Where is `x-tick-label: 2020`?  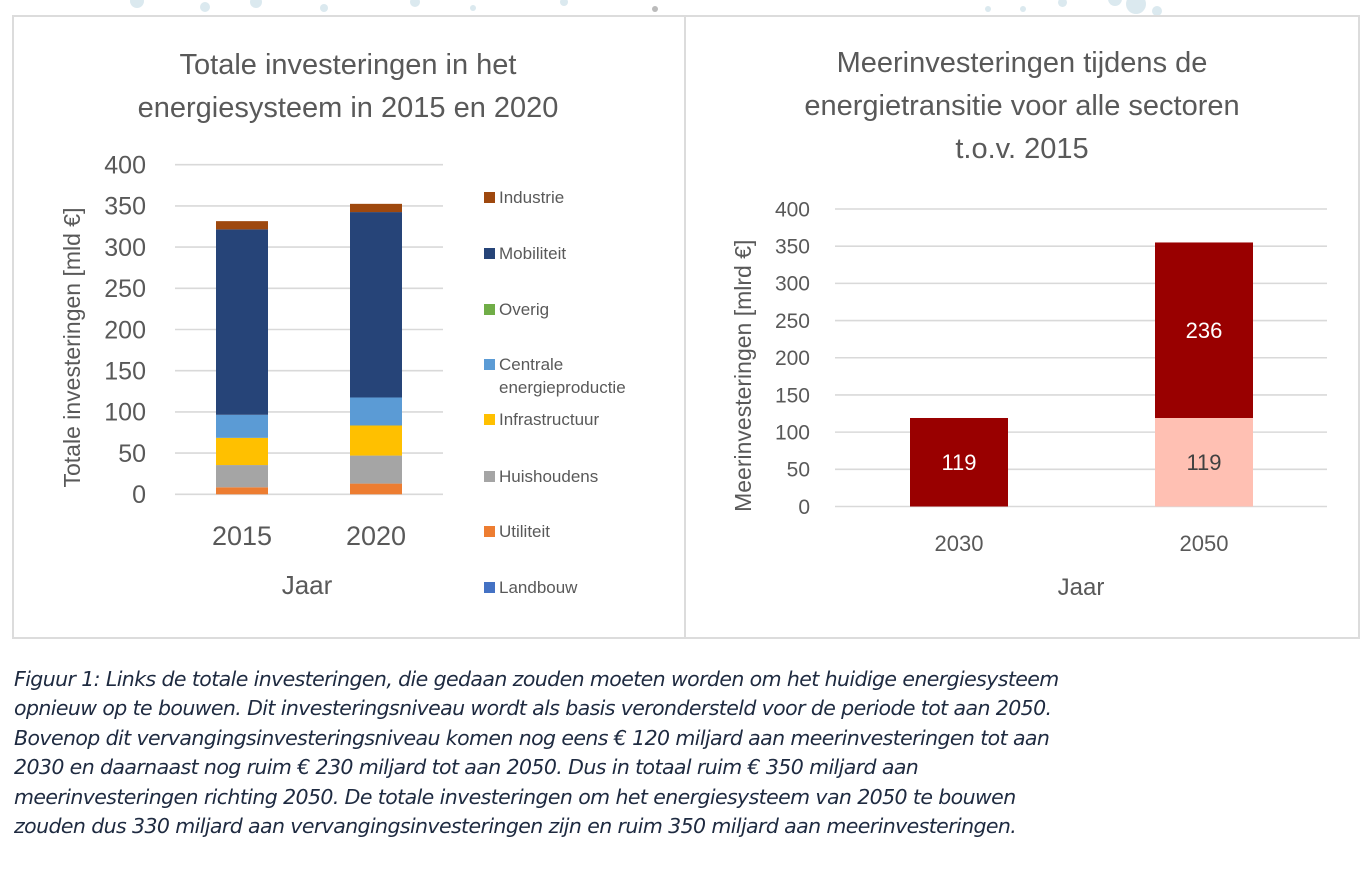 x-tick-label: 2020 is located at coordinates (376, 536).